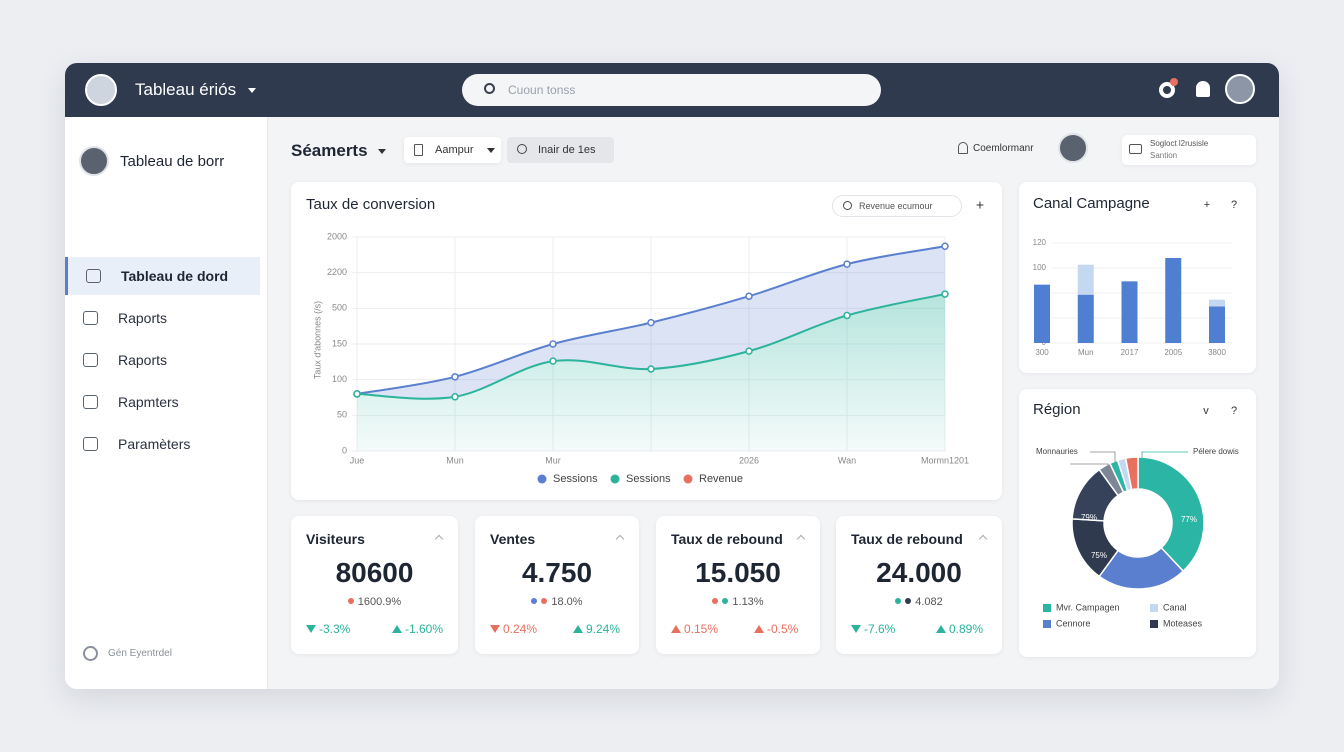 Image resolution: width=1344 pixels, height=752 pixels. I want to click on user-menu: Coemlormanr, so click(1003, 148).